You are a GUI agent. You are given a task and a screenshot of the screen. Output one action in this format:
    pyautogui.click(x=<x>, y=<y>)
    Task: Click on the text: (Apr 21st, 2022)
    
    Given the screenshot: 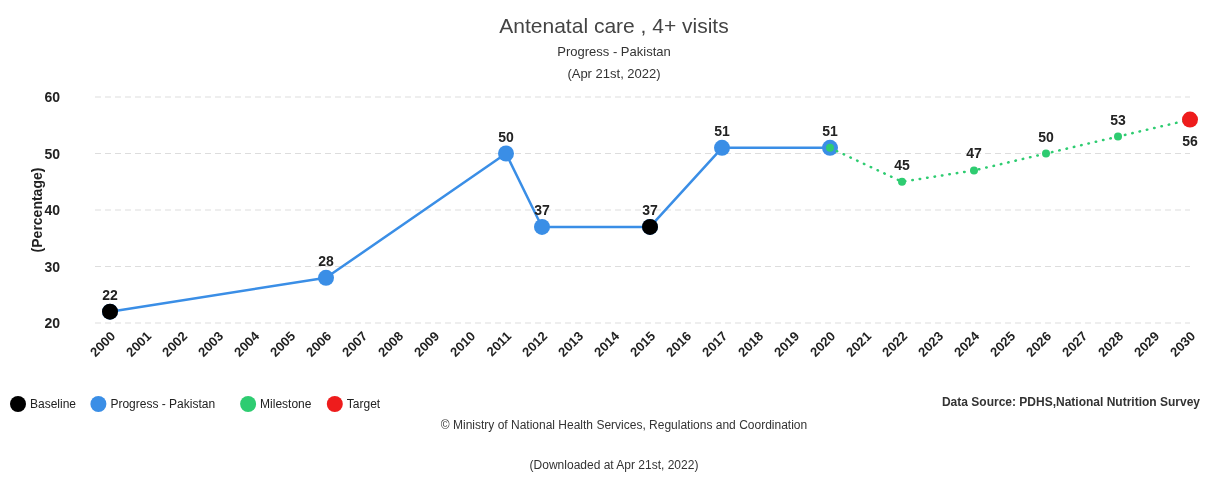 What is the action you would take?
    pyautogui.click(x=614, y=73)
    